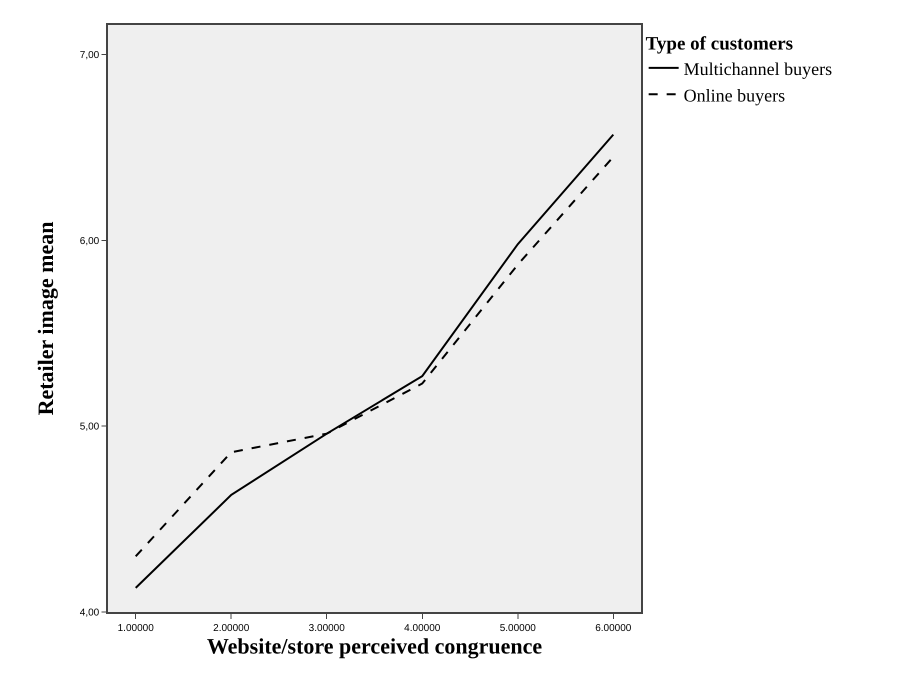  What do you see at coordinates (422, 628) in the screenshot?
I see `x-tick-label: 4.00000` at bounding box center [422, 628].